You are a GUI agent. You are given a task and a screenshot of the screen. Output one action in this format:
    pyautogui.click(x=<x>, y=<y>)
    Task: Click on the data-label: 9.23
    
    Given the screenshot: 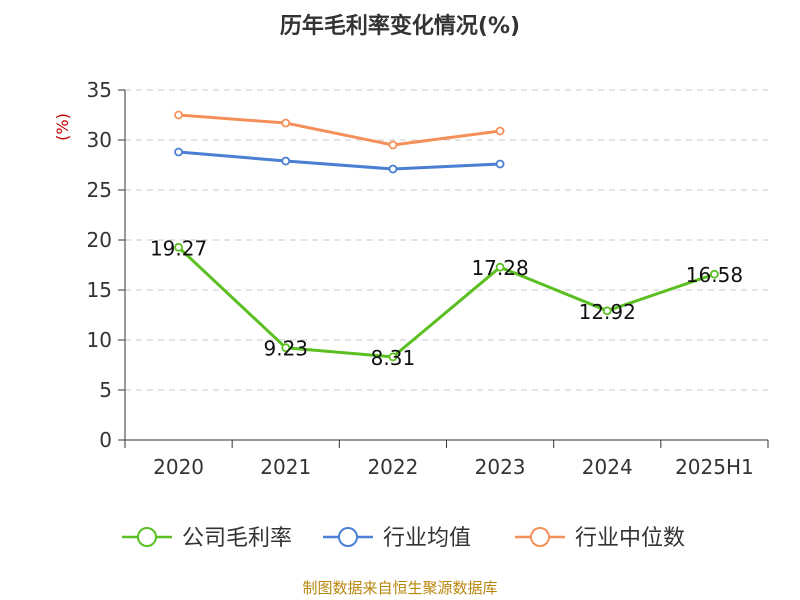 What is the action you would take?
    pyautogui.click(x=285, y=349)
    